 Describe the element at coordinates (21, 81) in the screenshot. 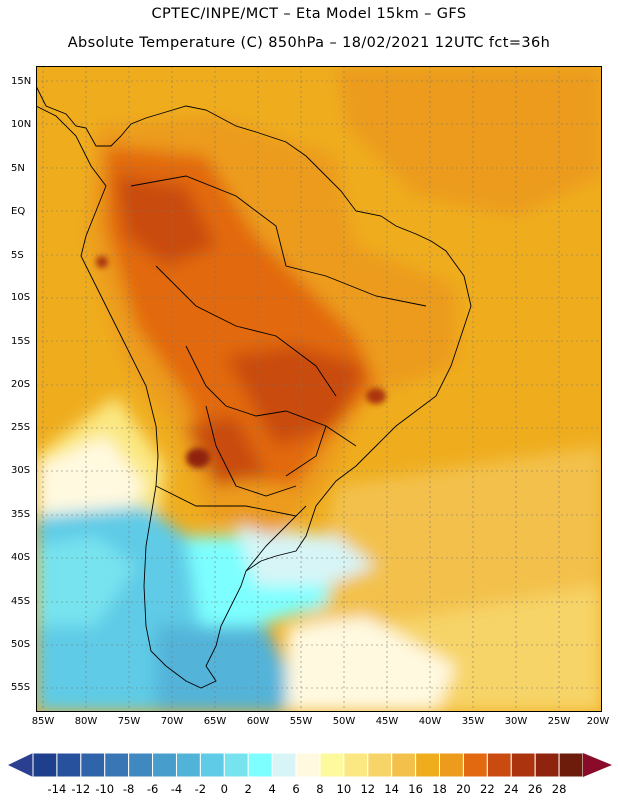

I see `lat-label: 15N` at that location.